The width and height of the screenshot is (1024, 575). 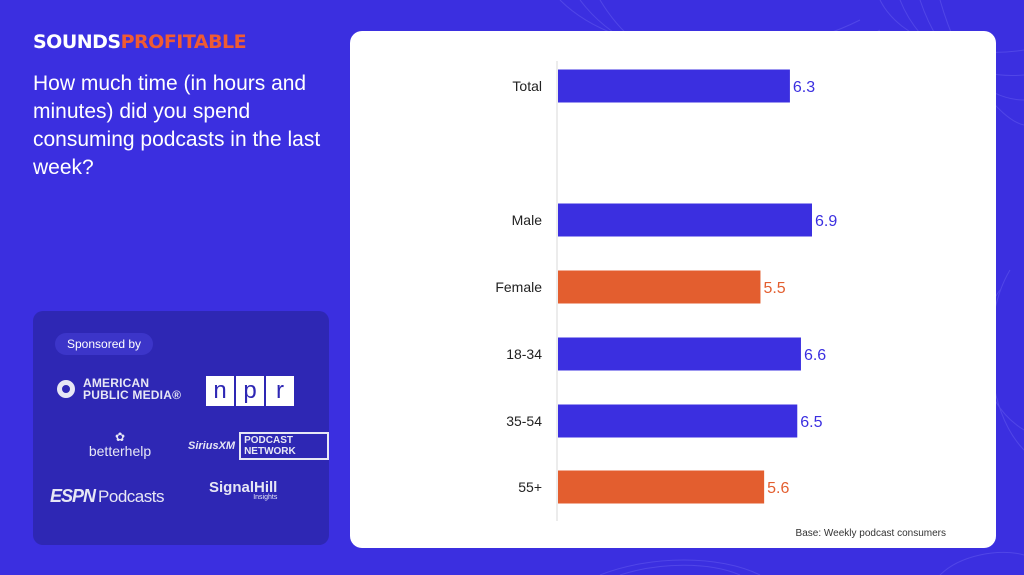 I want to click on signalhill-sub-text: Insights, so click(x=265, y=497).